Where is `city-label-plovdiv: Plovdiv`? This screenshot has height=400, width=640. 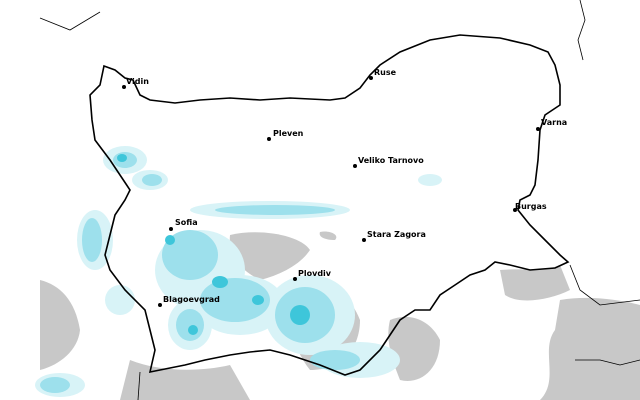 city-label-plovdiv: Plovdiv is located at coordinates (314, 273).